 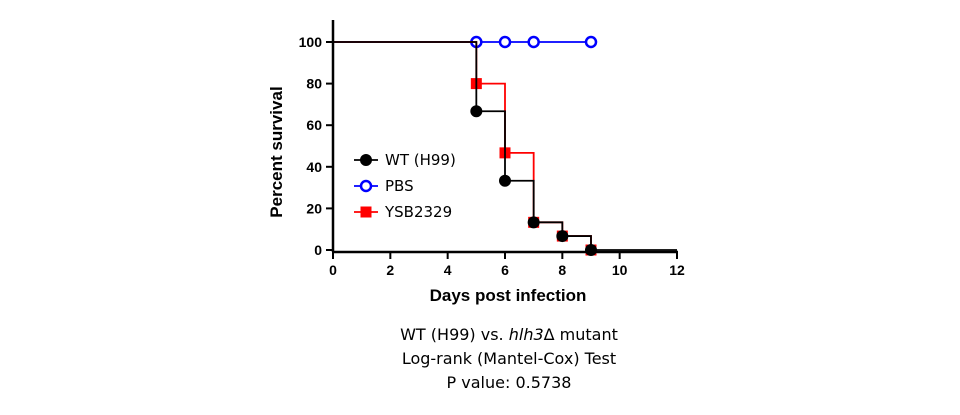 I want to click on caption-prefix: WT (H99) vs., so click(x=454, y=334).